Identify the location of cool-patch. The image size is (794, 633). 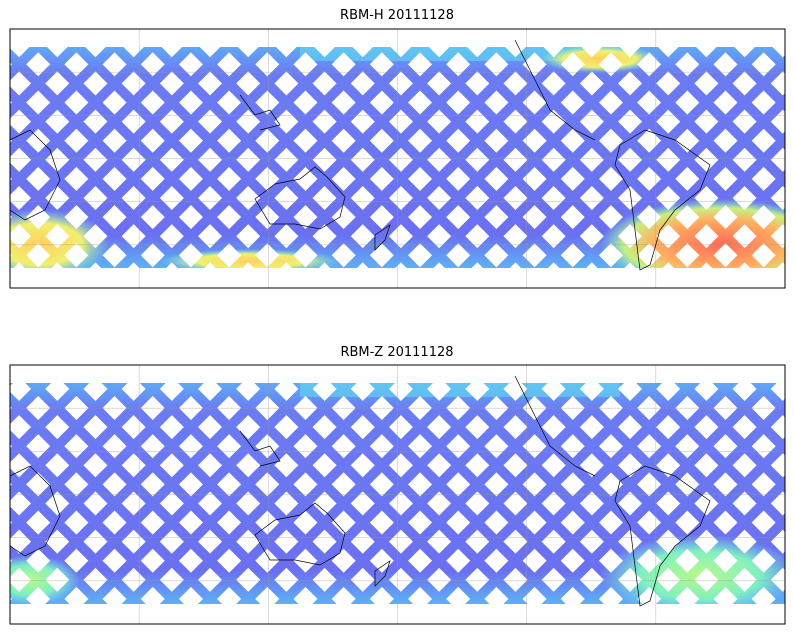
(600, 60).